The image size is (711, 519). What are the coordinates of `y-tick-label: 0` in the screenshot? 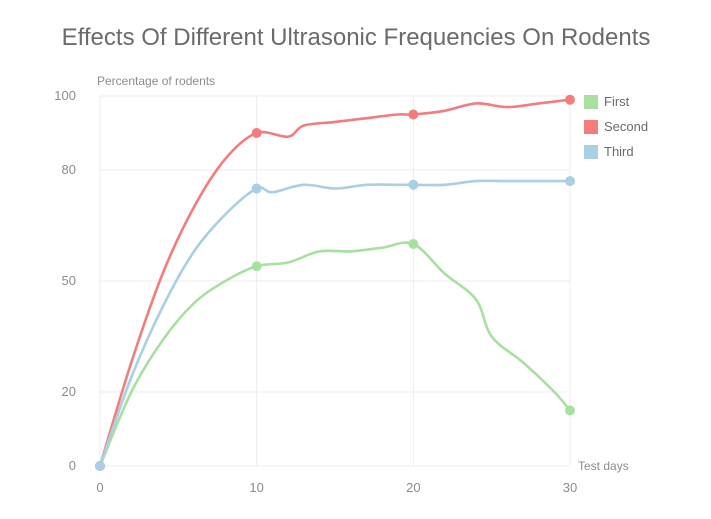 It's located at (72, 465).